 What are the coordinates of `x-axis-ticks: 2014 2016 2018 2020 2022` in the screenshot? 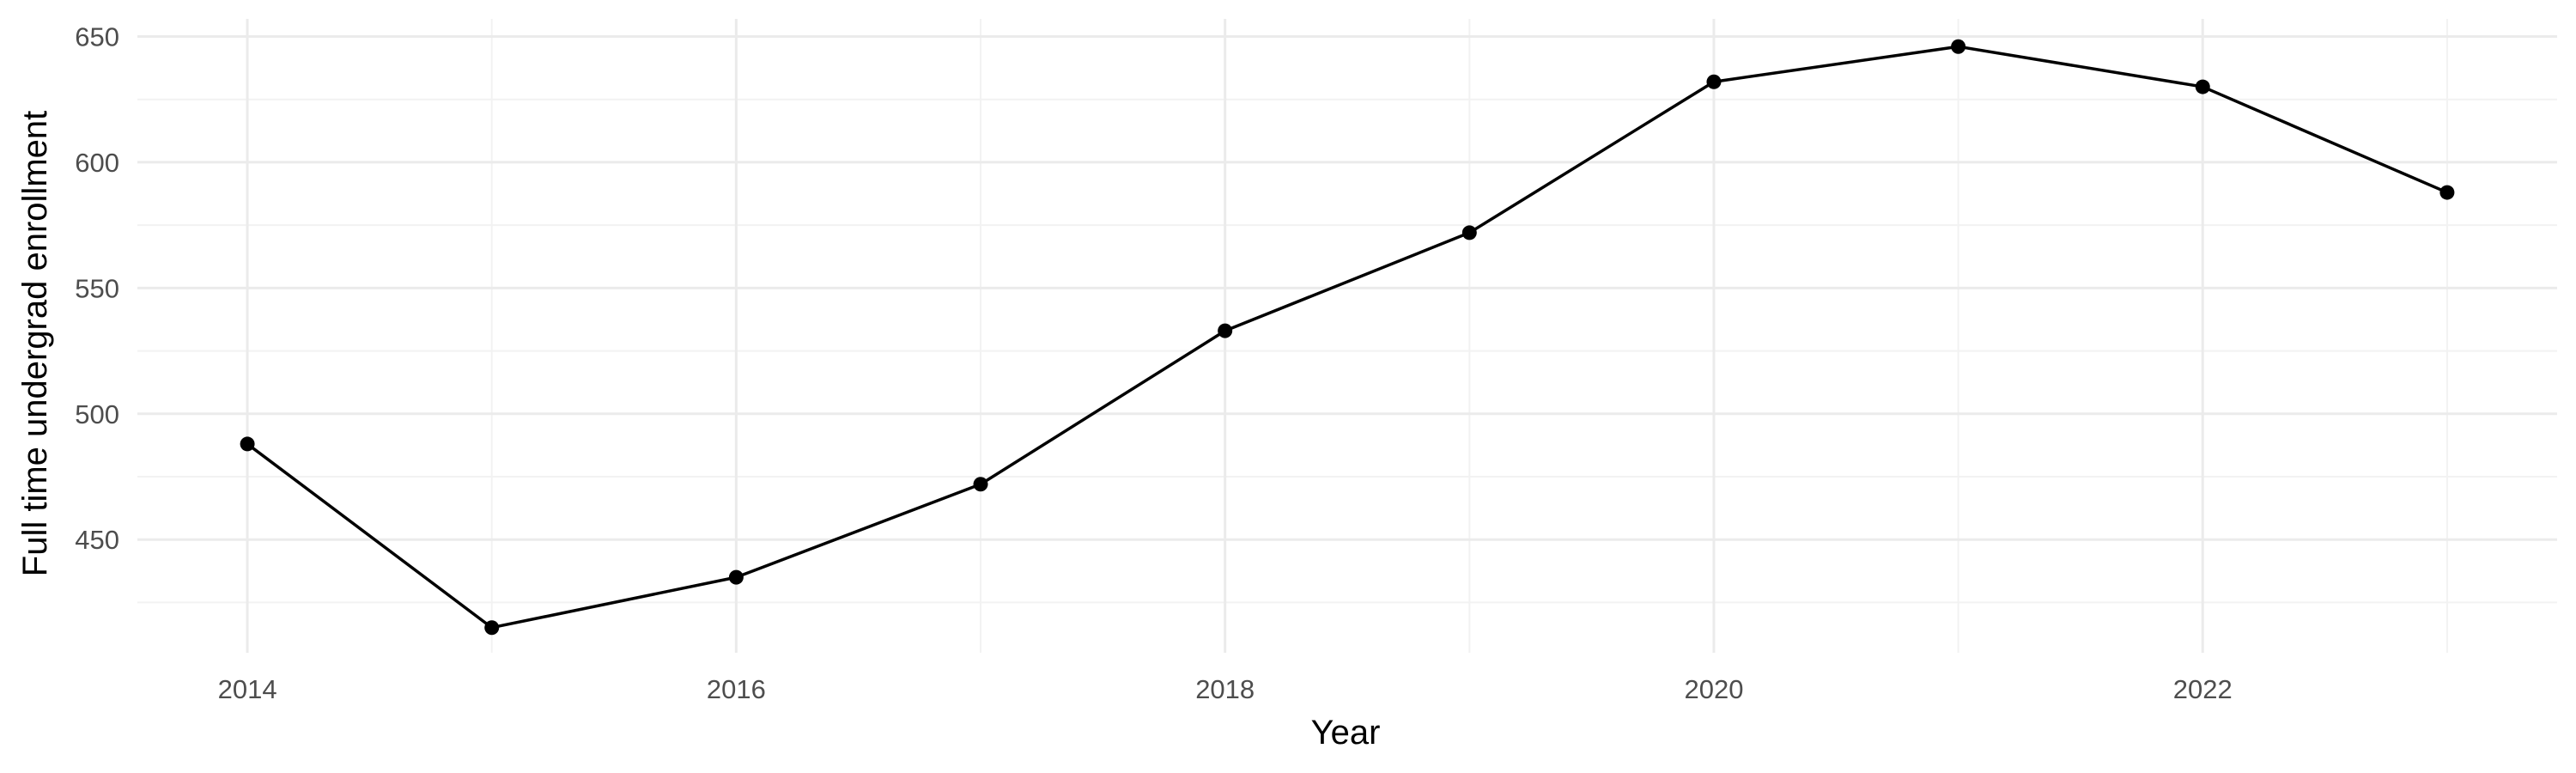 It's located at (1225, 689).